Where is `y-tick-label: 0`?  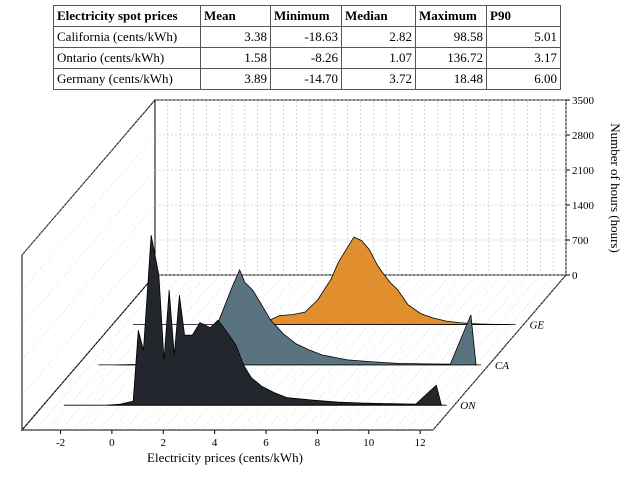
y-tick-label: 0 is located at coordinates (575, 276).